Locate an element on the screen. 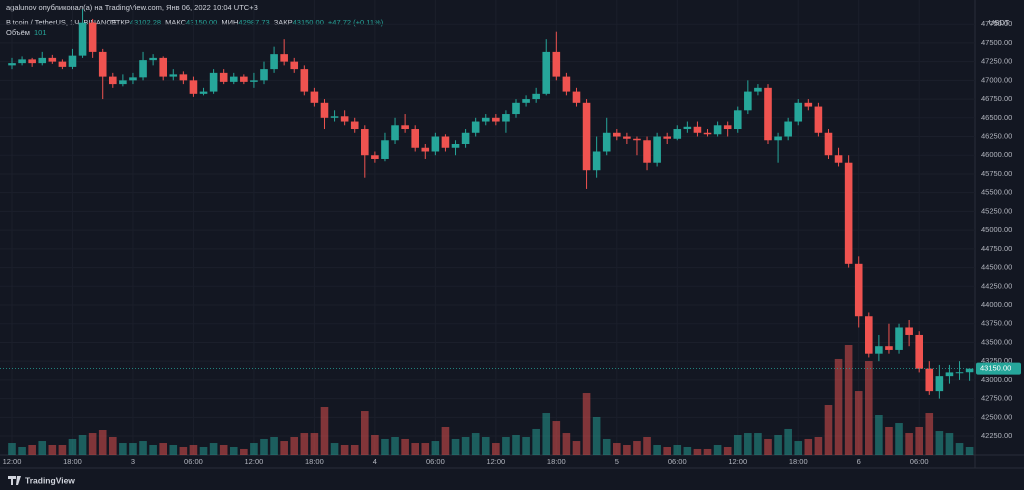 The image size is (1024, 490). y-tick-label: 44250.00 is located at coordinates (996, 285).